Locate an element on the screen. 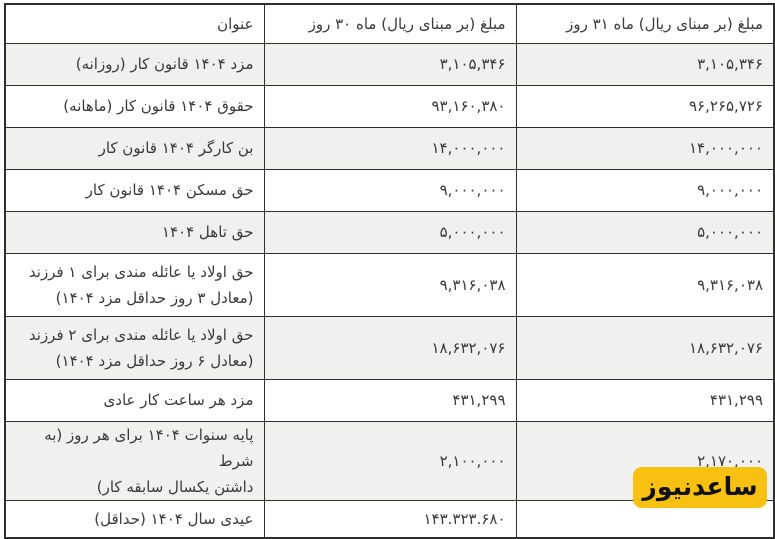 Image resolution: width=775 pixels, height=539 pixels. amount-30-cell: ۳,۱۰۵,۳۴۶ is located at coordinates (390, 64).